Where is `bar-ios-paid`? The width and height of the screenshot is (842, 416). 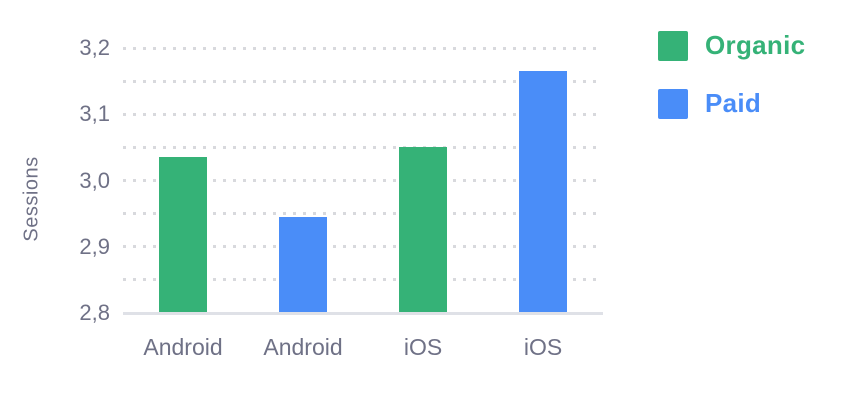 bar-ios-paid is located at coordinates (543, 192).